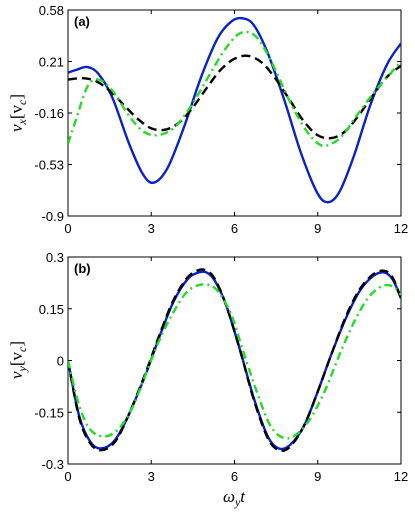 The height and width of the screenshot is (513, 415). Describe the element at coordinates (317, 228) in the screenshot. I see `panel-a-x-tick-label: 9` at that location.